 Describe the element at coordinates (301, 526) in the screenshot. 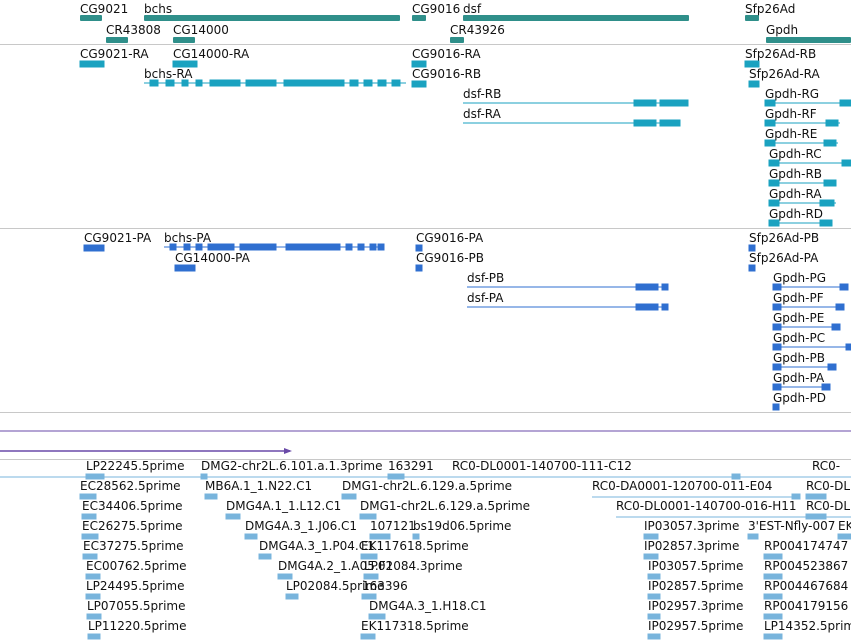

I see `est-label: DMG4A.3_1.J06.C1` at that location.